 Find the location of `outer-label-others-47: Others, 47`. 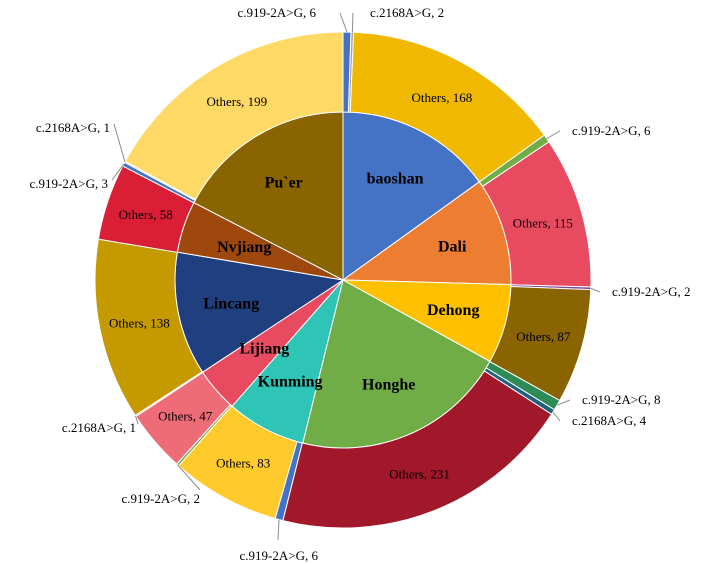

outer-label-others-47: Others, 47 is located at coordinates (185, 415).